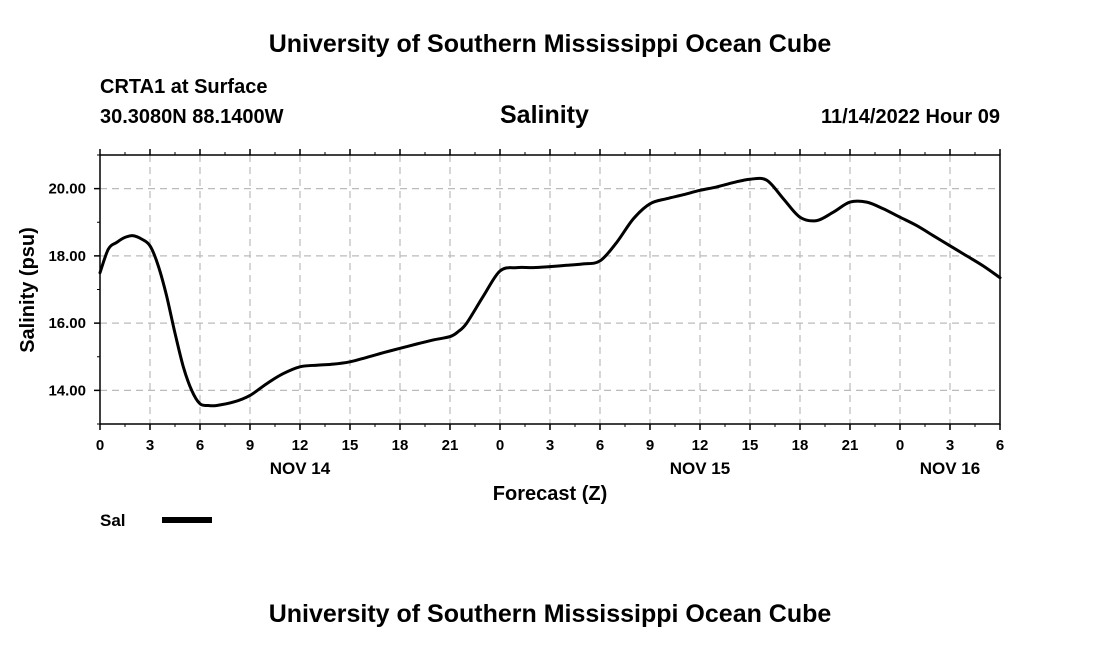  What do you see at coordinates (910, 117) in the screenshot?
I see `run-time: 11/14/2022 Hour 09` at bounding box center [910, 117].